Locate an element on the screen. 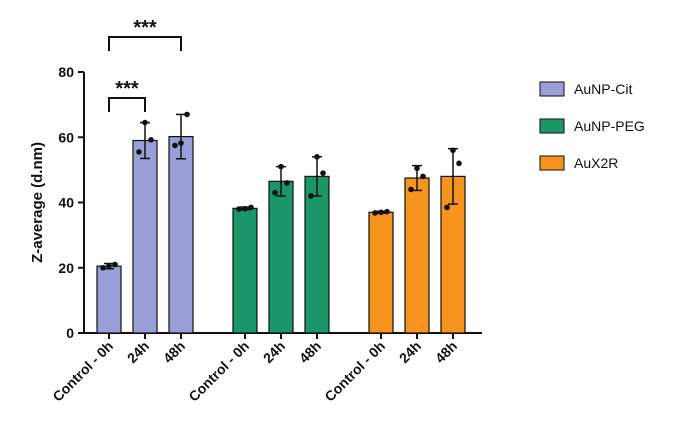  legend-label: AuNP-PEG is located at coordinates (609, 126).